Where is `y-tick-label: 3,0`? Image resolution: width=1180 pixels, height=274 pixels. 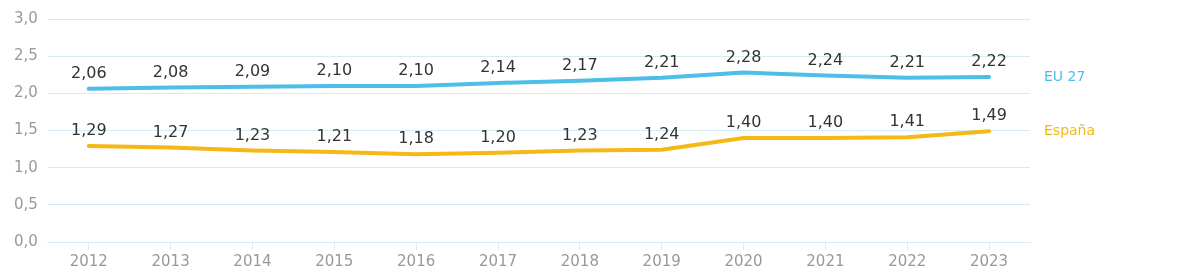
y-tick-label: 3,0 is located at coordinates (26, 17).